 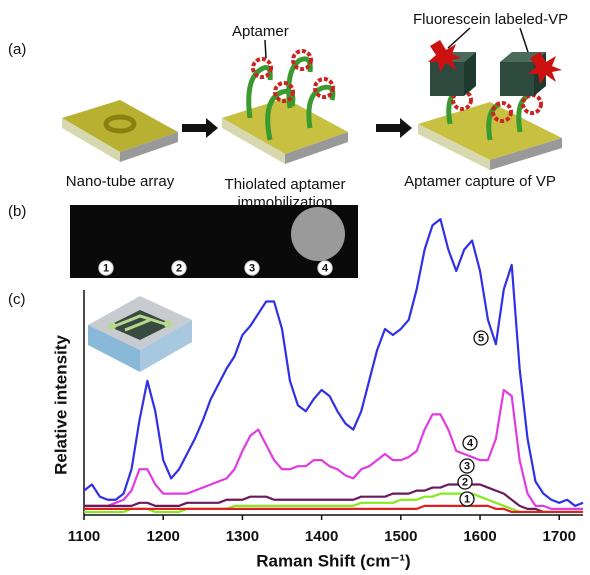 I want to click on y-axis-title: Relative intensity, so click(x=60, y=405).